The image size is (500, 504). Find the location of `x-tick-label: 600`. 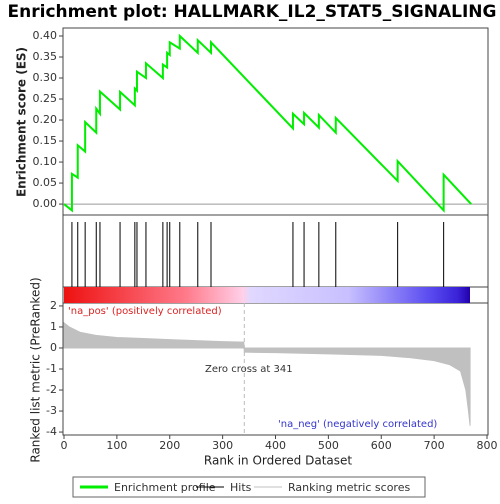

x-tick-label: 600 is located at coordinates (381, 445).